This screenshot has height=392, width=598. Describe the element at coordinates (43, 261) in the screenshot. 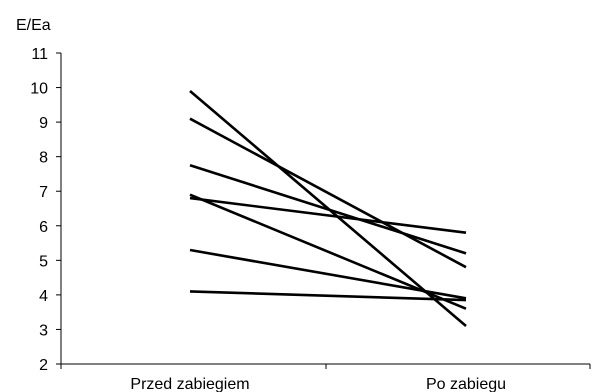

I see `y-tick-label: 5` at that location.